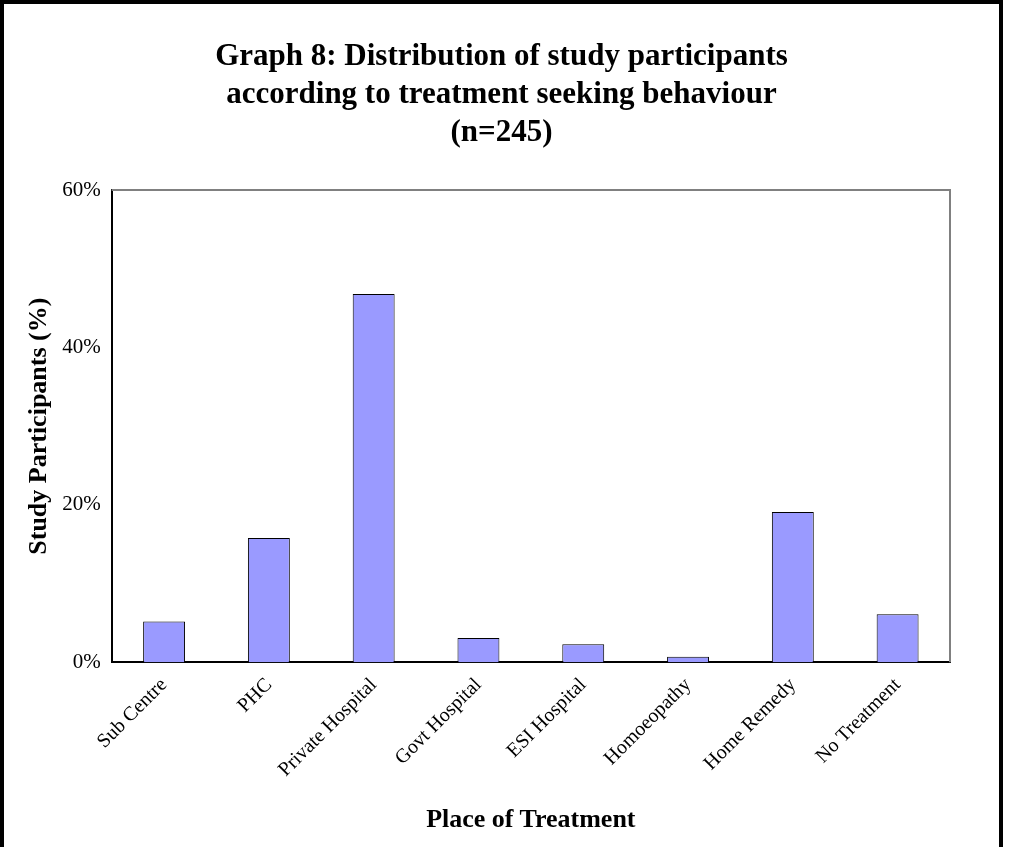 This screenshot has height=847, width=1017. What do you see at coordinates (81, 345) in the screenshot?
I see `y-tick-label: 40%` at bounding box center [81, 345].